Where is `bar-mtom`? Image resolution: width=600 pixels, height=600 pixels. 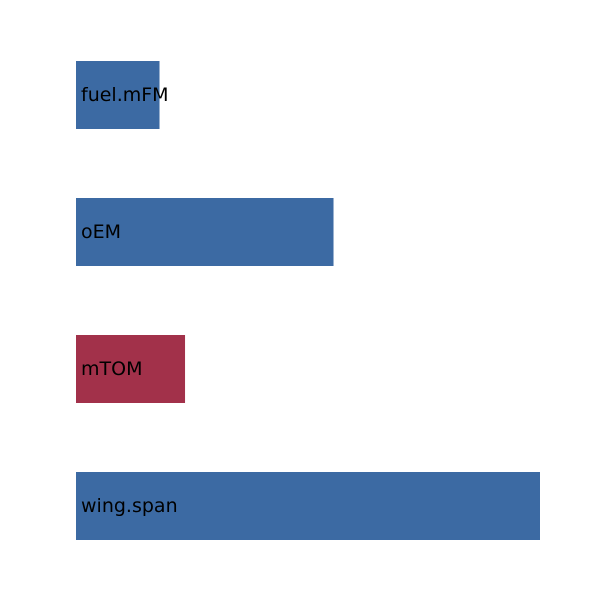 bar-mtom is located at coordinates (131, 369).